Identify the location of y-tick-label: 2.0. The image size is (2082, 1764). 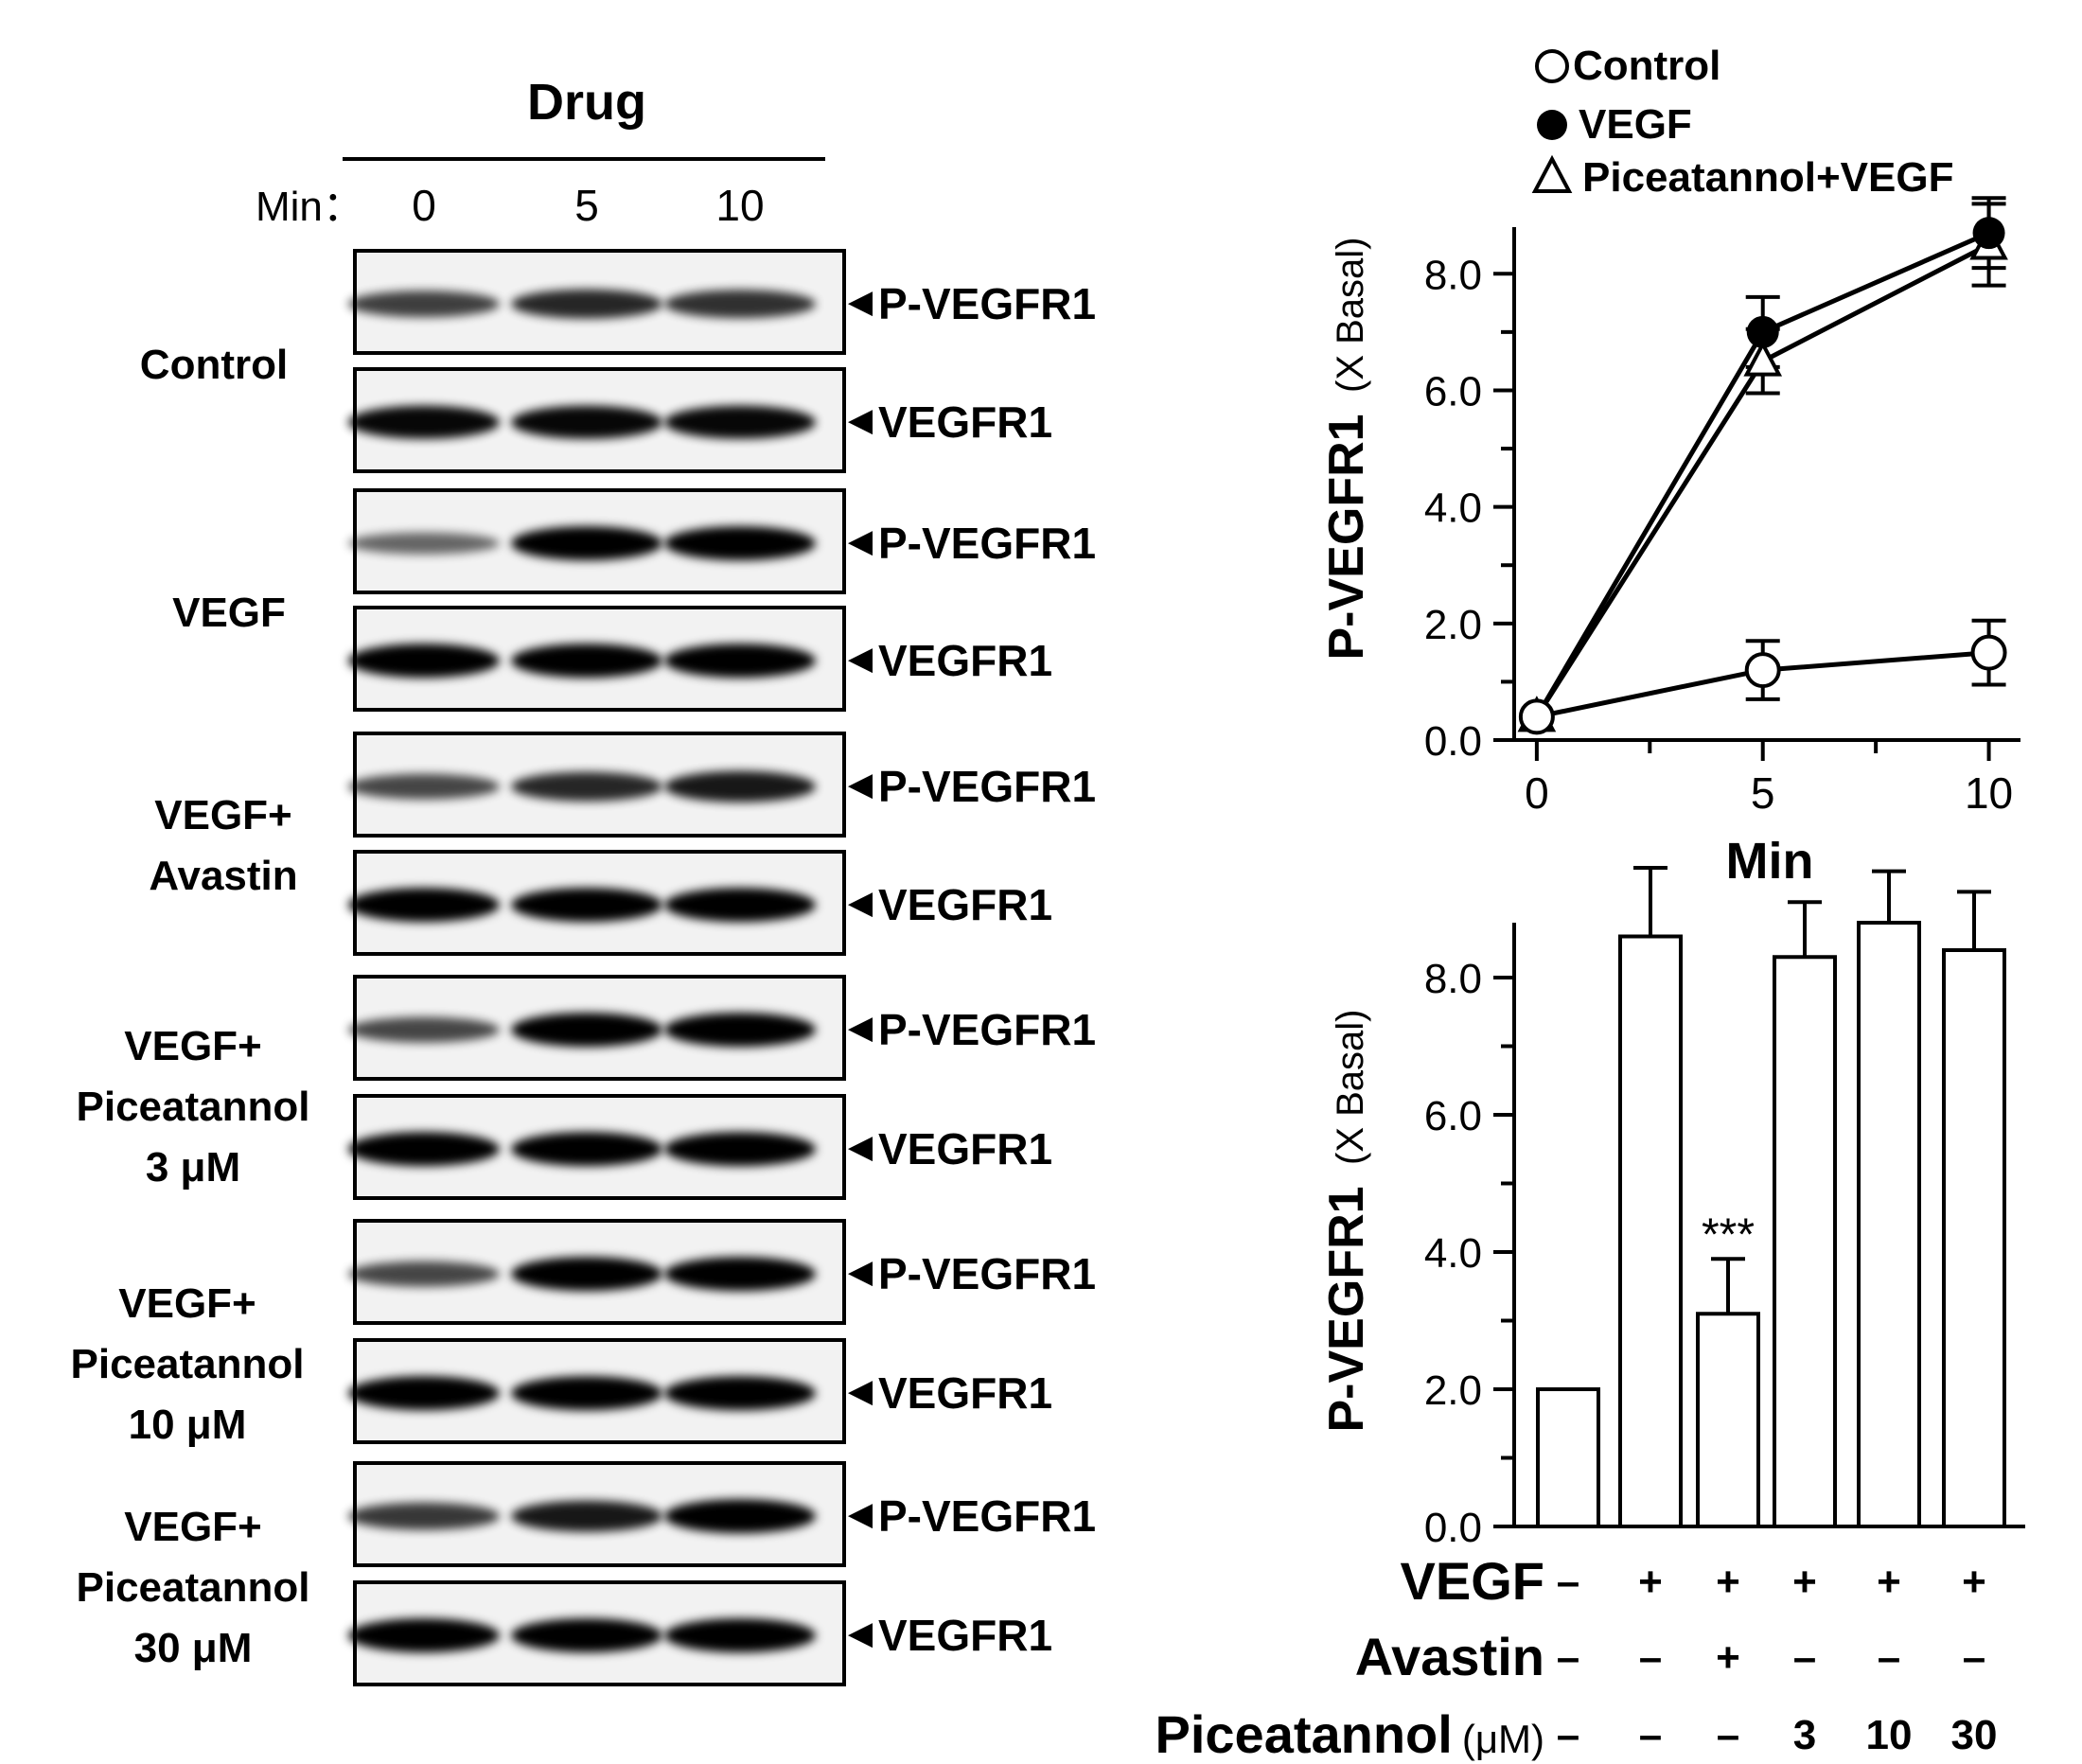
(1453, 625).